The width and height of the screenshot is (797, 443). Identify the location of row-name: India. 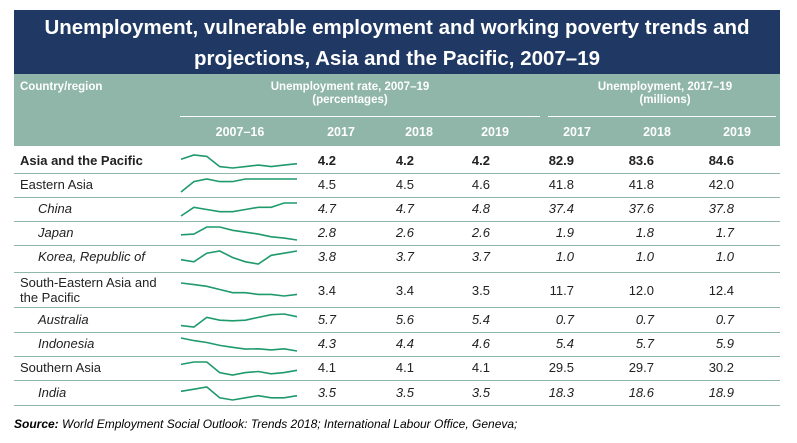
(52, 392).